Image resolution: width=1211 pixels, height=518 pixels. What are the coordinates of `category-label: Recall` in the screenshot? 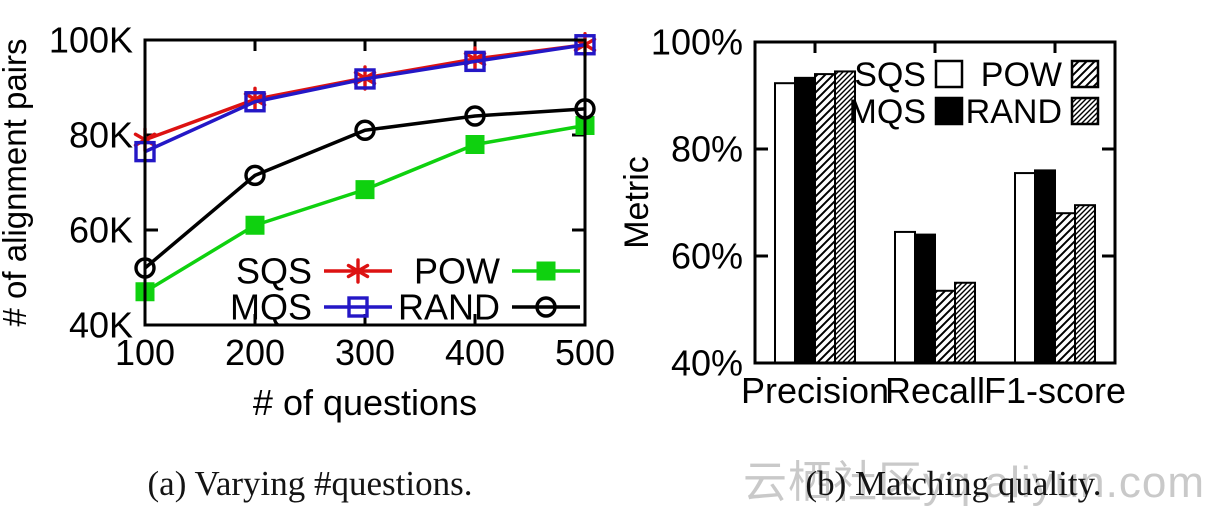 It's located at (935, 390).